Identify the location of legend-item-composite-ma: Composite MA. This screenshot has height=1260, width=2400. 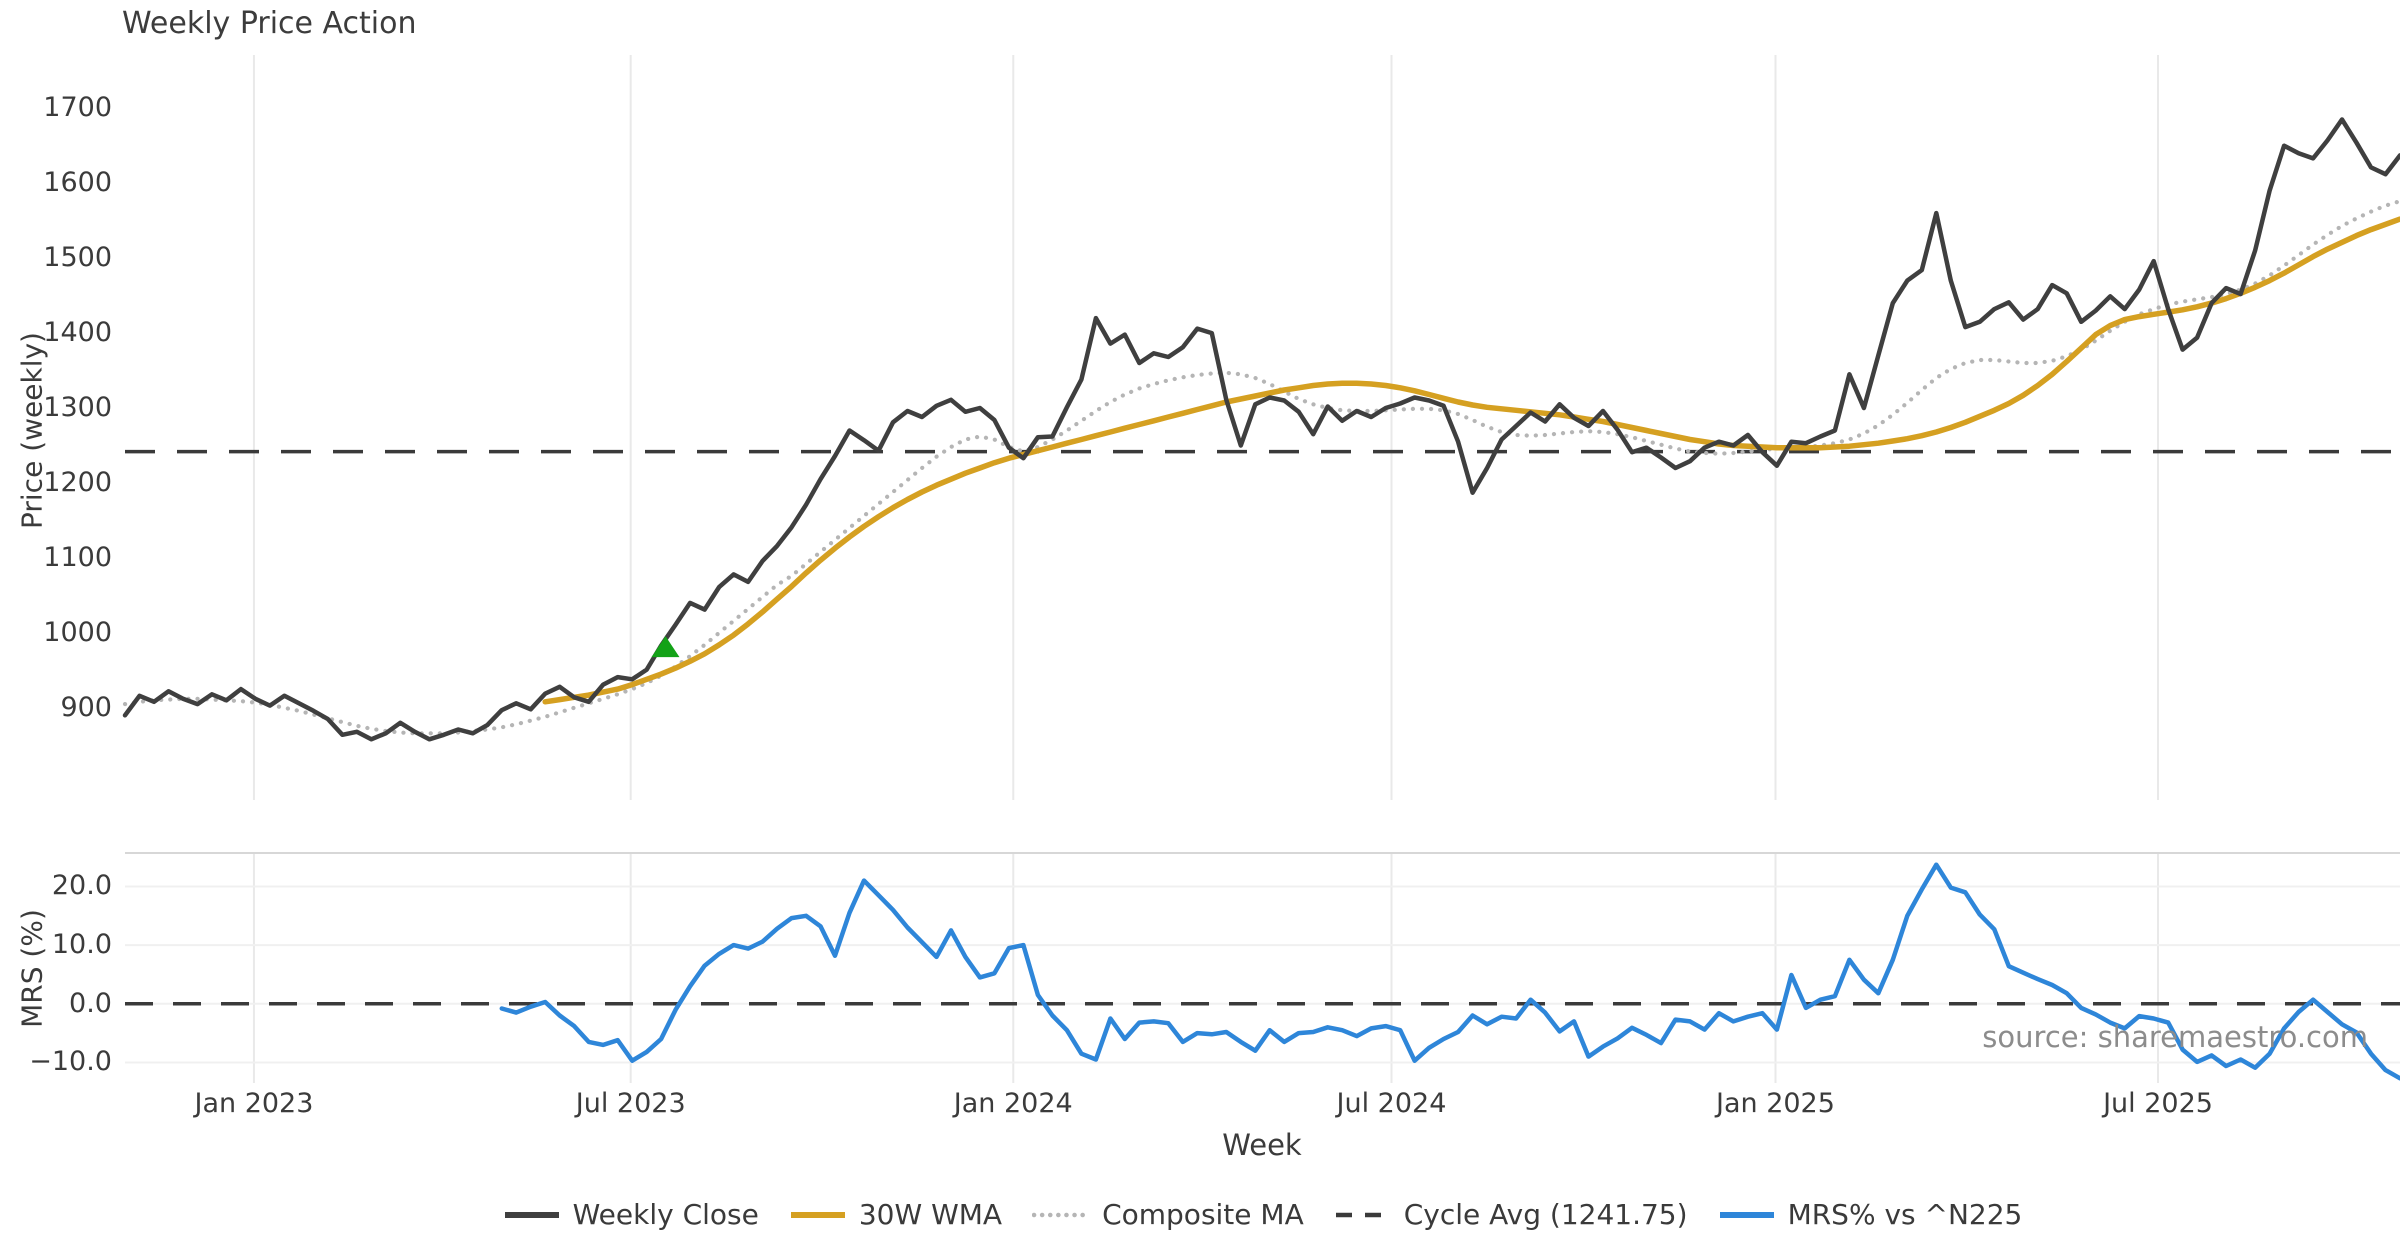
(1168, 1214).